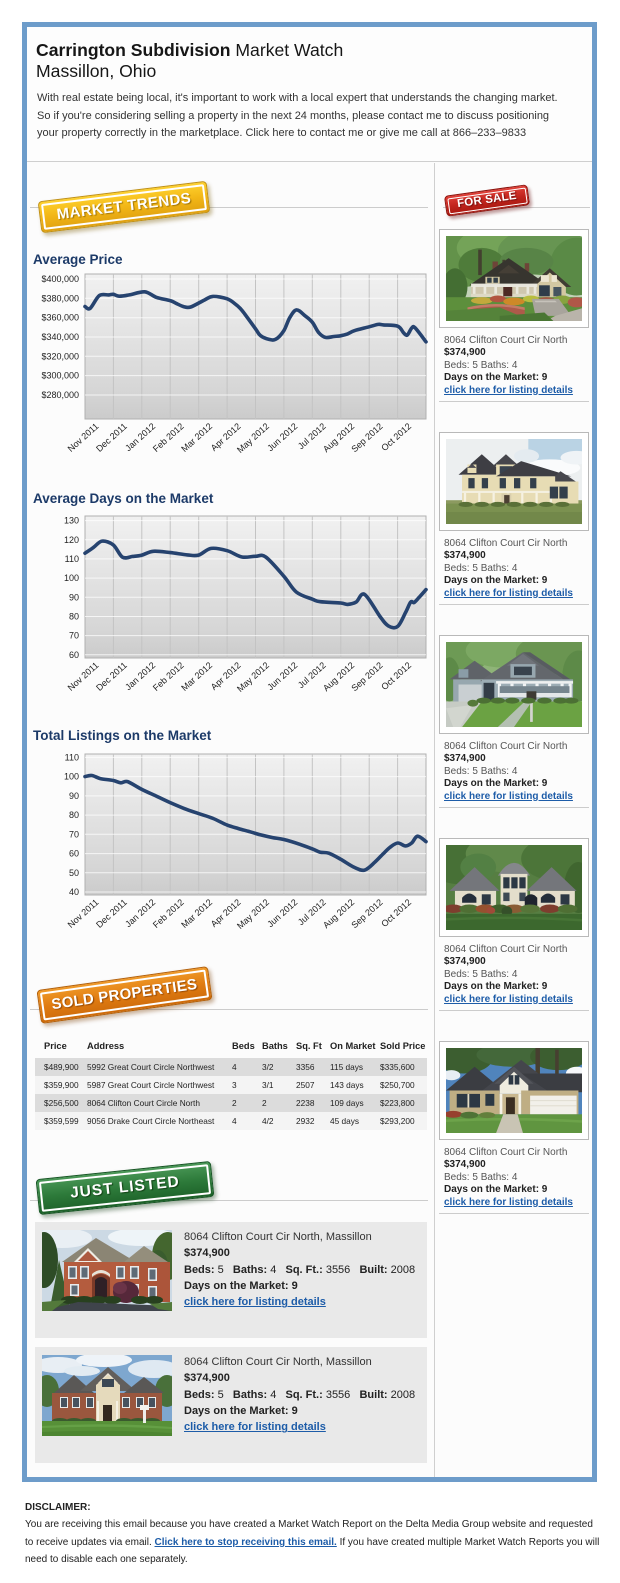 Image resolution: width=620 pixels, height=1583 pixels. What do you see at coordinates (71, 521) in the screenshot?
I see `svg-text: 130` at bounding box center [71, 521].